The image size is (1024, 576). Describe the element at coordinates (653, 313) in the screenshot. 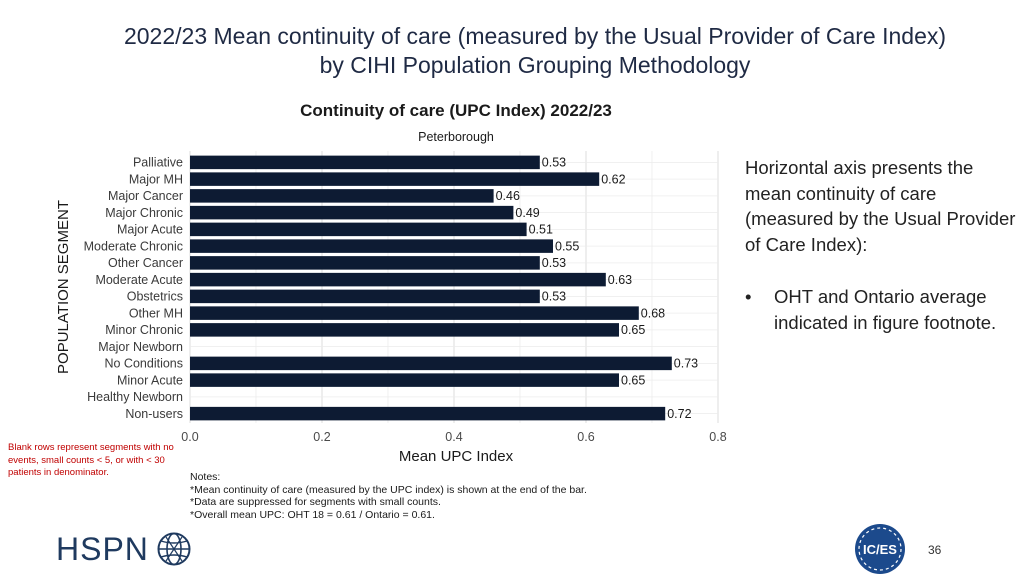

I see `bar-value-label: 0.68` at that location.